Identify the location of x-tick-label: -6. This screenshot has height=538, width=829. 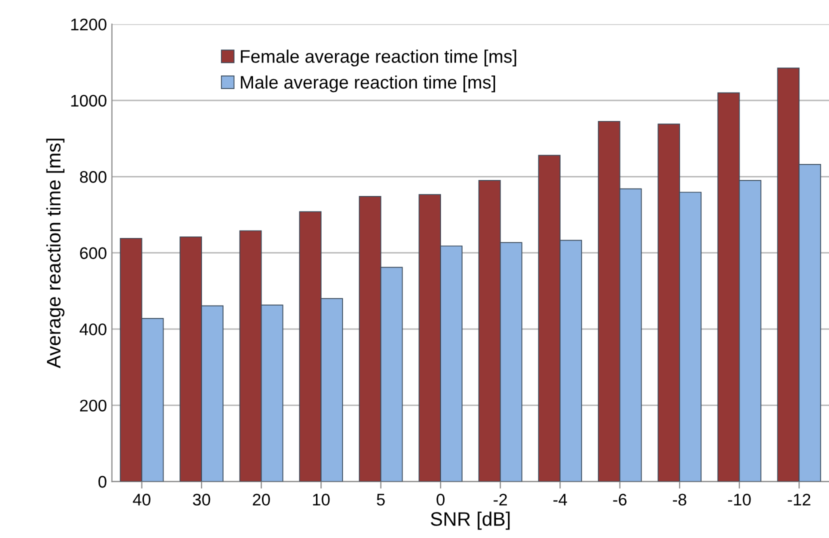
(620, 500).